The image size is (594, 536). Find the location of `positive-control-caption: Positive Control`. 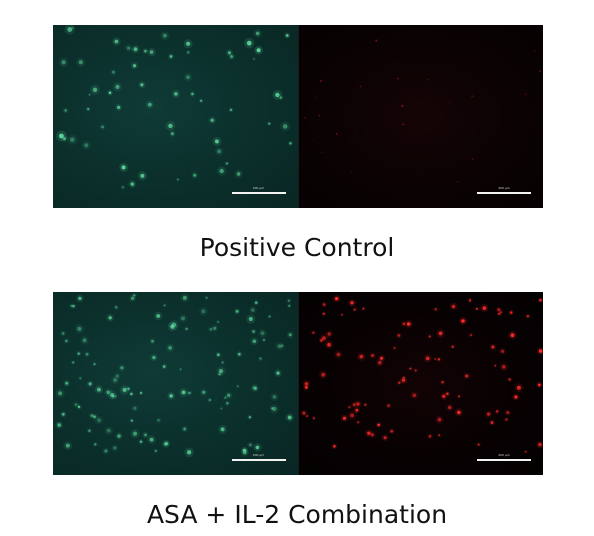

positive-control-caption: Positive Control is located at coordinates (297, 247).